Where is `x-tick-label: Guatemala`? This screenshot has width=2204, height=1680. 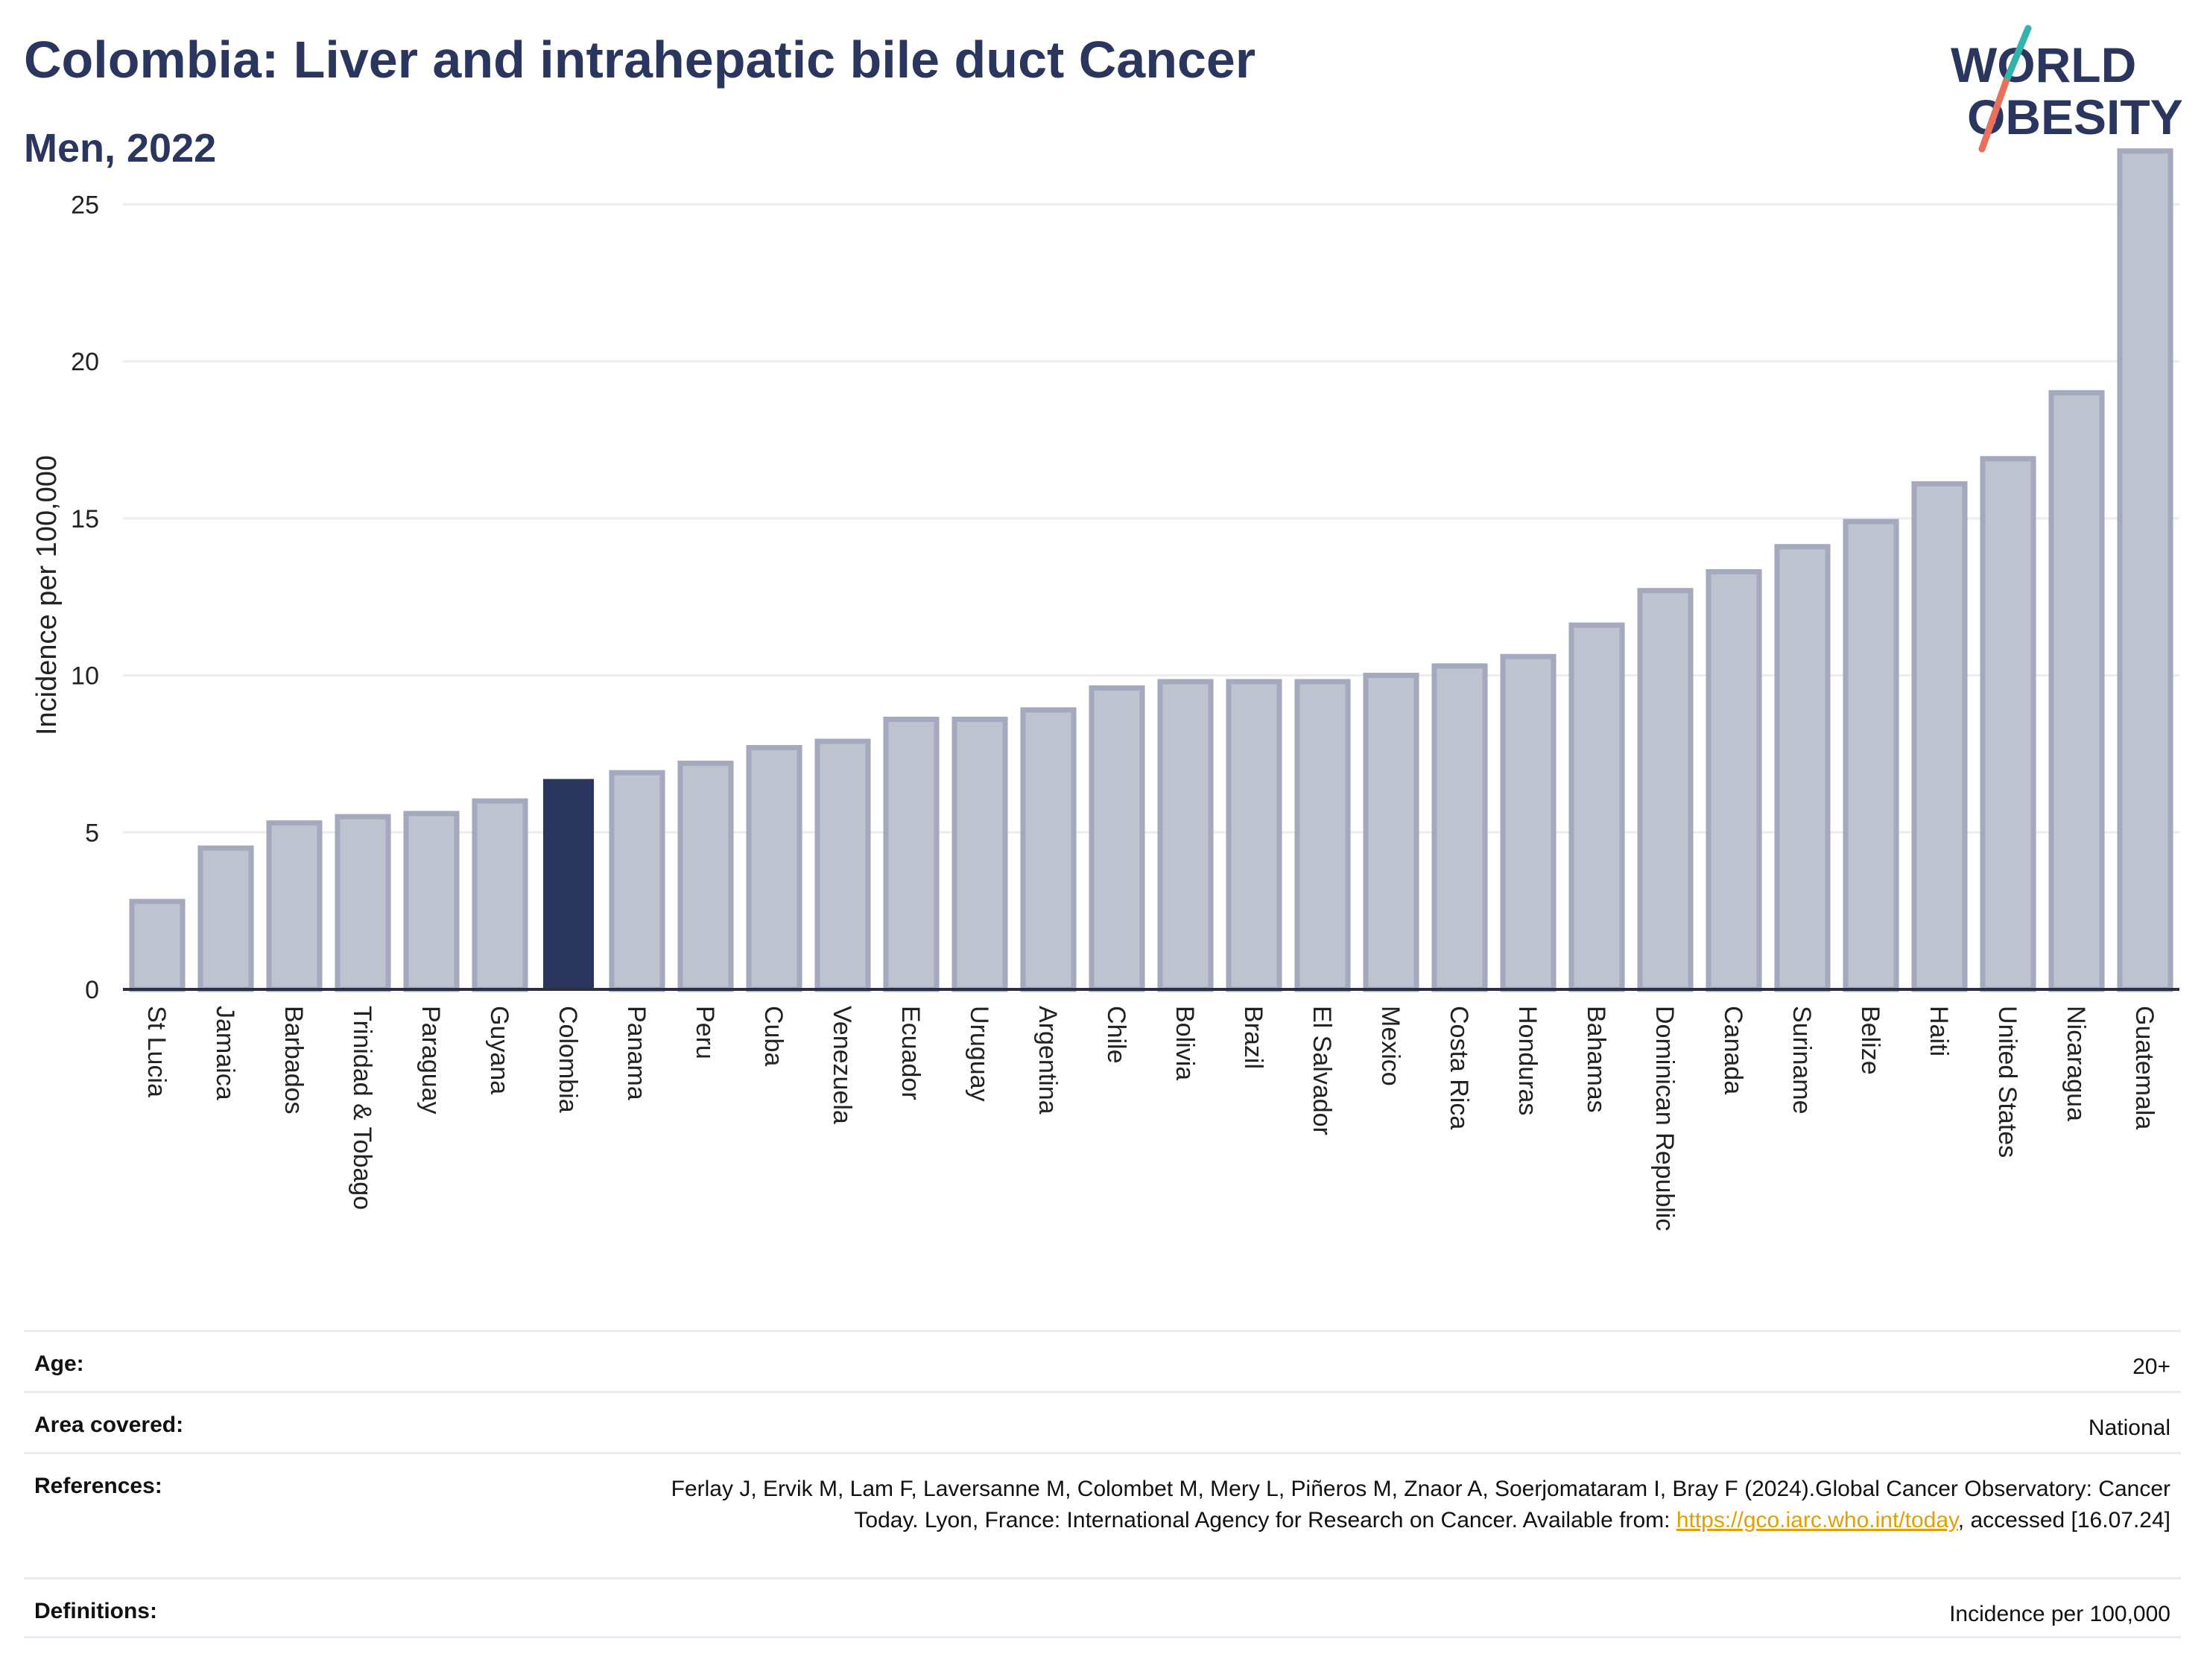 x-tick-label: Guatemala is located at coordinates (2144, 1067).